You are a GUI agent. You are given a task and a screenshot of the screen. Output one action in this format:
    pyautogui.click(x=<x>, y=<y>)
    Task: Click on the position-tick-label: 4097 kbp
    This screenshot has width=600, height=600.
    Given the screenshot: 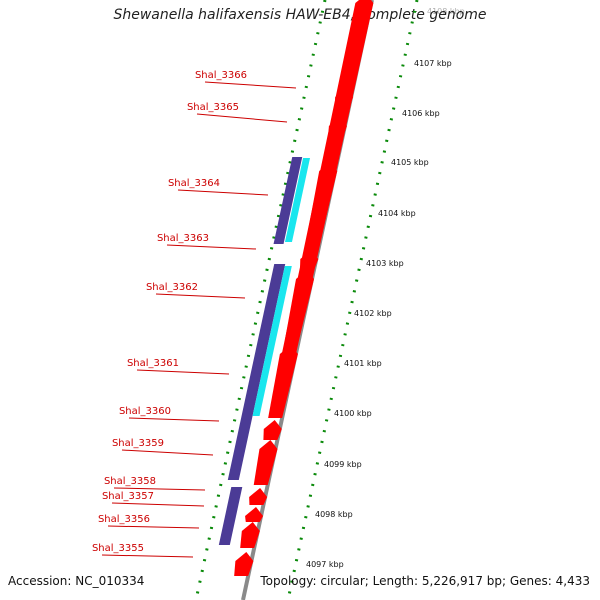 What is the action you would take?
    pyautogui.click(x=325, y=564)
    